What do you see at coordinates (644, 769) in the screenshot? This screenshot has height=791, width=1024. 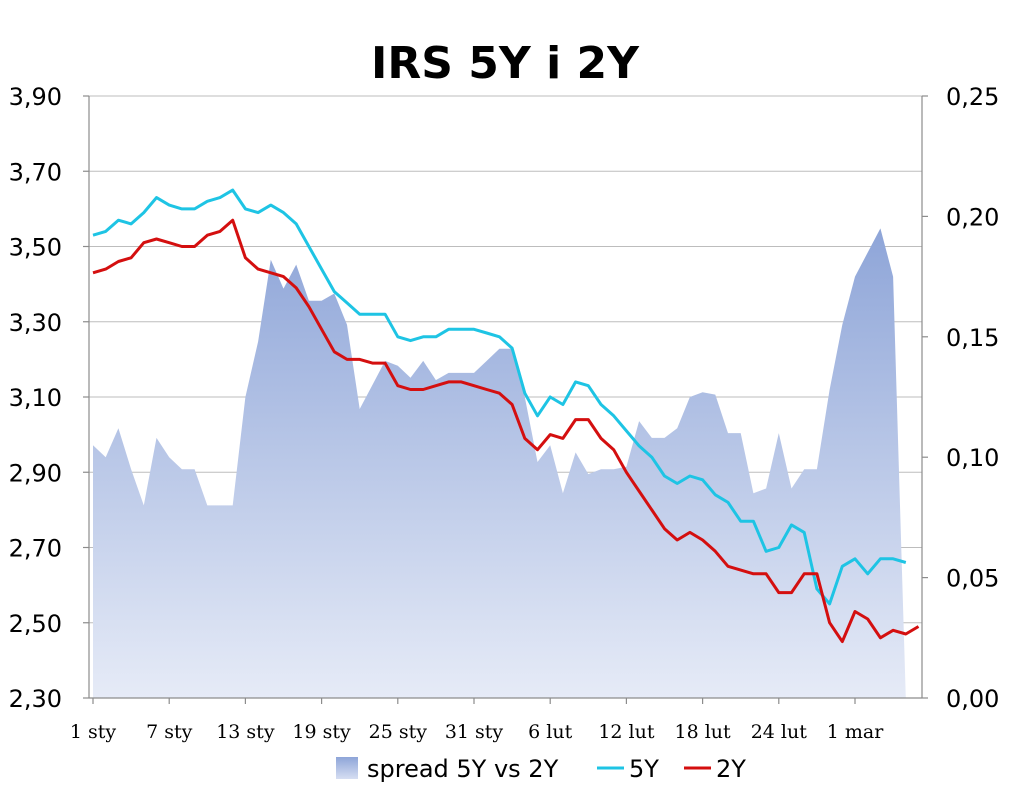 I see `legend-label-5y: 5Y` at bounding box center [644, 769].